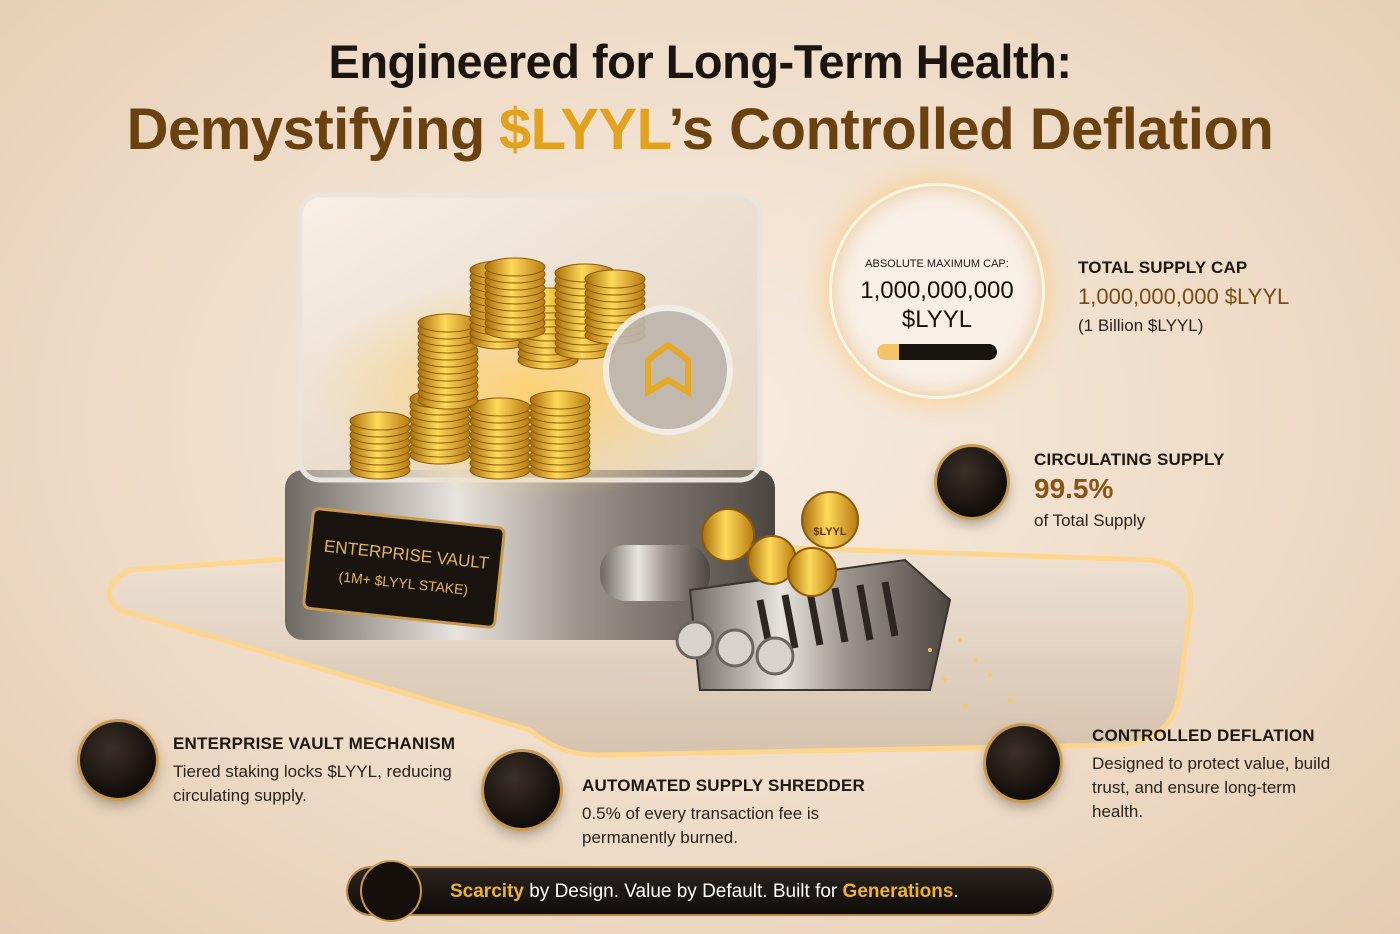  Describe the element at coordinates (898, 891) in the screenshot. I see `tagline-highlight: Generations` at that location.